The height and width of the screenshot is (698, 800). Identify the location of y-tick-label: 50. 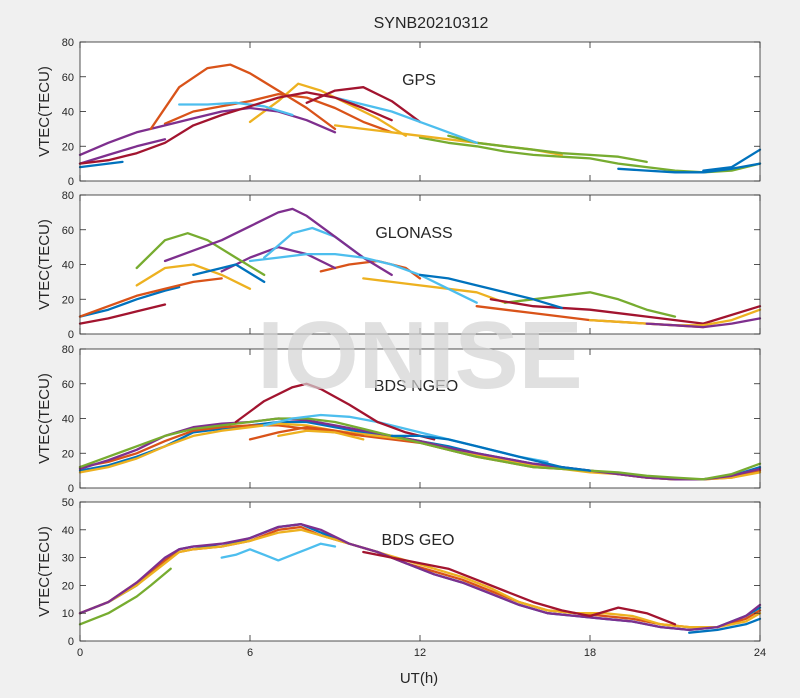
(68, 503).